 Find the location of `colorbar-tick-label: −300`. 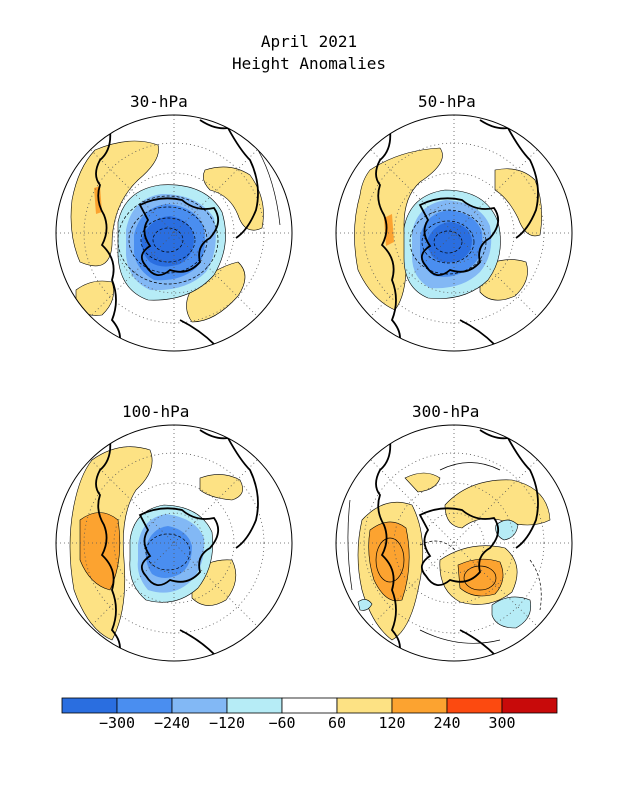

colorbar-tick-label: −300 is located at coordinates (117, 723).